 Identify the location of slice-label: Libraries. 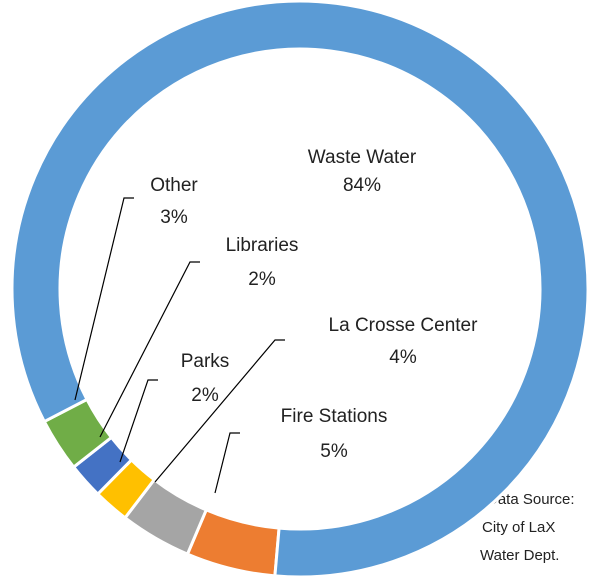
(262, 245).